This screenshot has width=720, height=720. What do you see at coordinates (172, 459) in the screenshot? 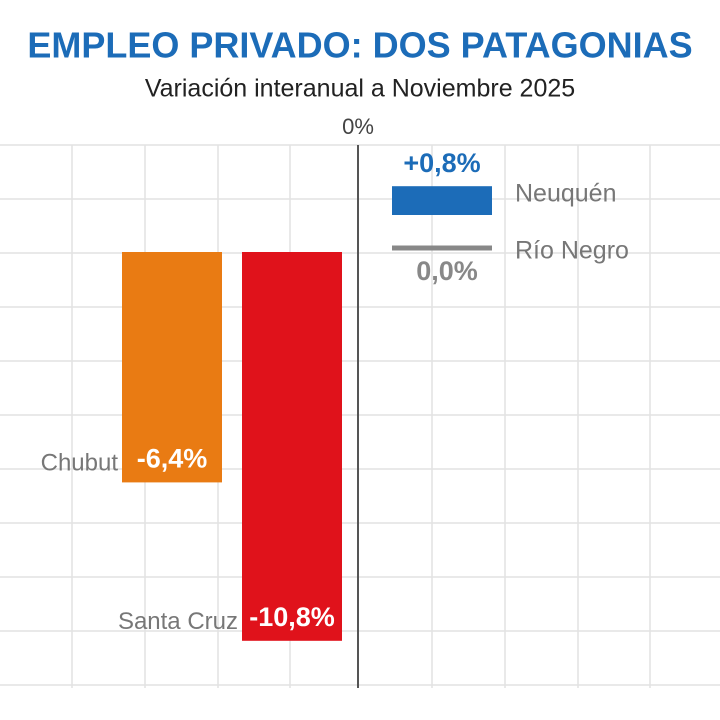
I see `value-label: -6,4%` at bounding box center [172, 459].